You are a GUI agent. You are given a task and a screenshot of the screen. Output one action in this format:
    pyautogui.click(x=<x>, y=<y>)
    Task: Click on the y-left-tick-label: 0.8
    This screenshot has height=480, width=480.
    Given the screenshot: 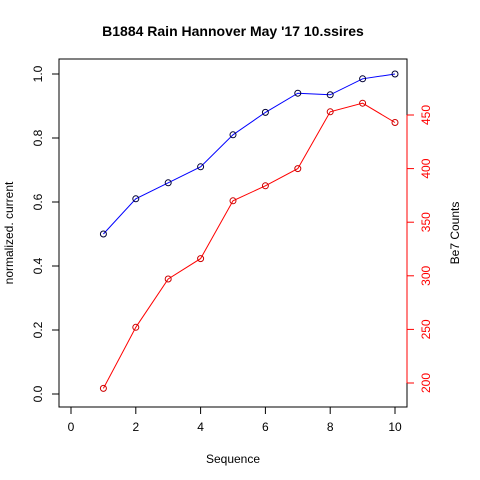 What is the action you would take?
    pyautogui.click(x=38, y=137)
    